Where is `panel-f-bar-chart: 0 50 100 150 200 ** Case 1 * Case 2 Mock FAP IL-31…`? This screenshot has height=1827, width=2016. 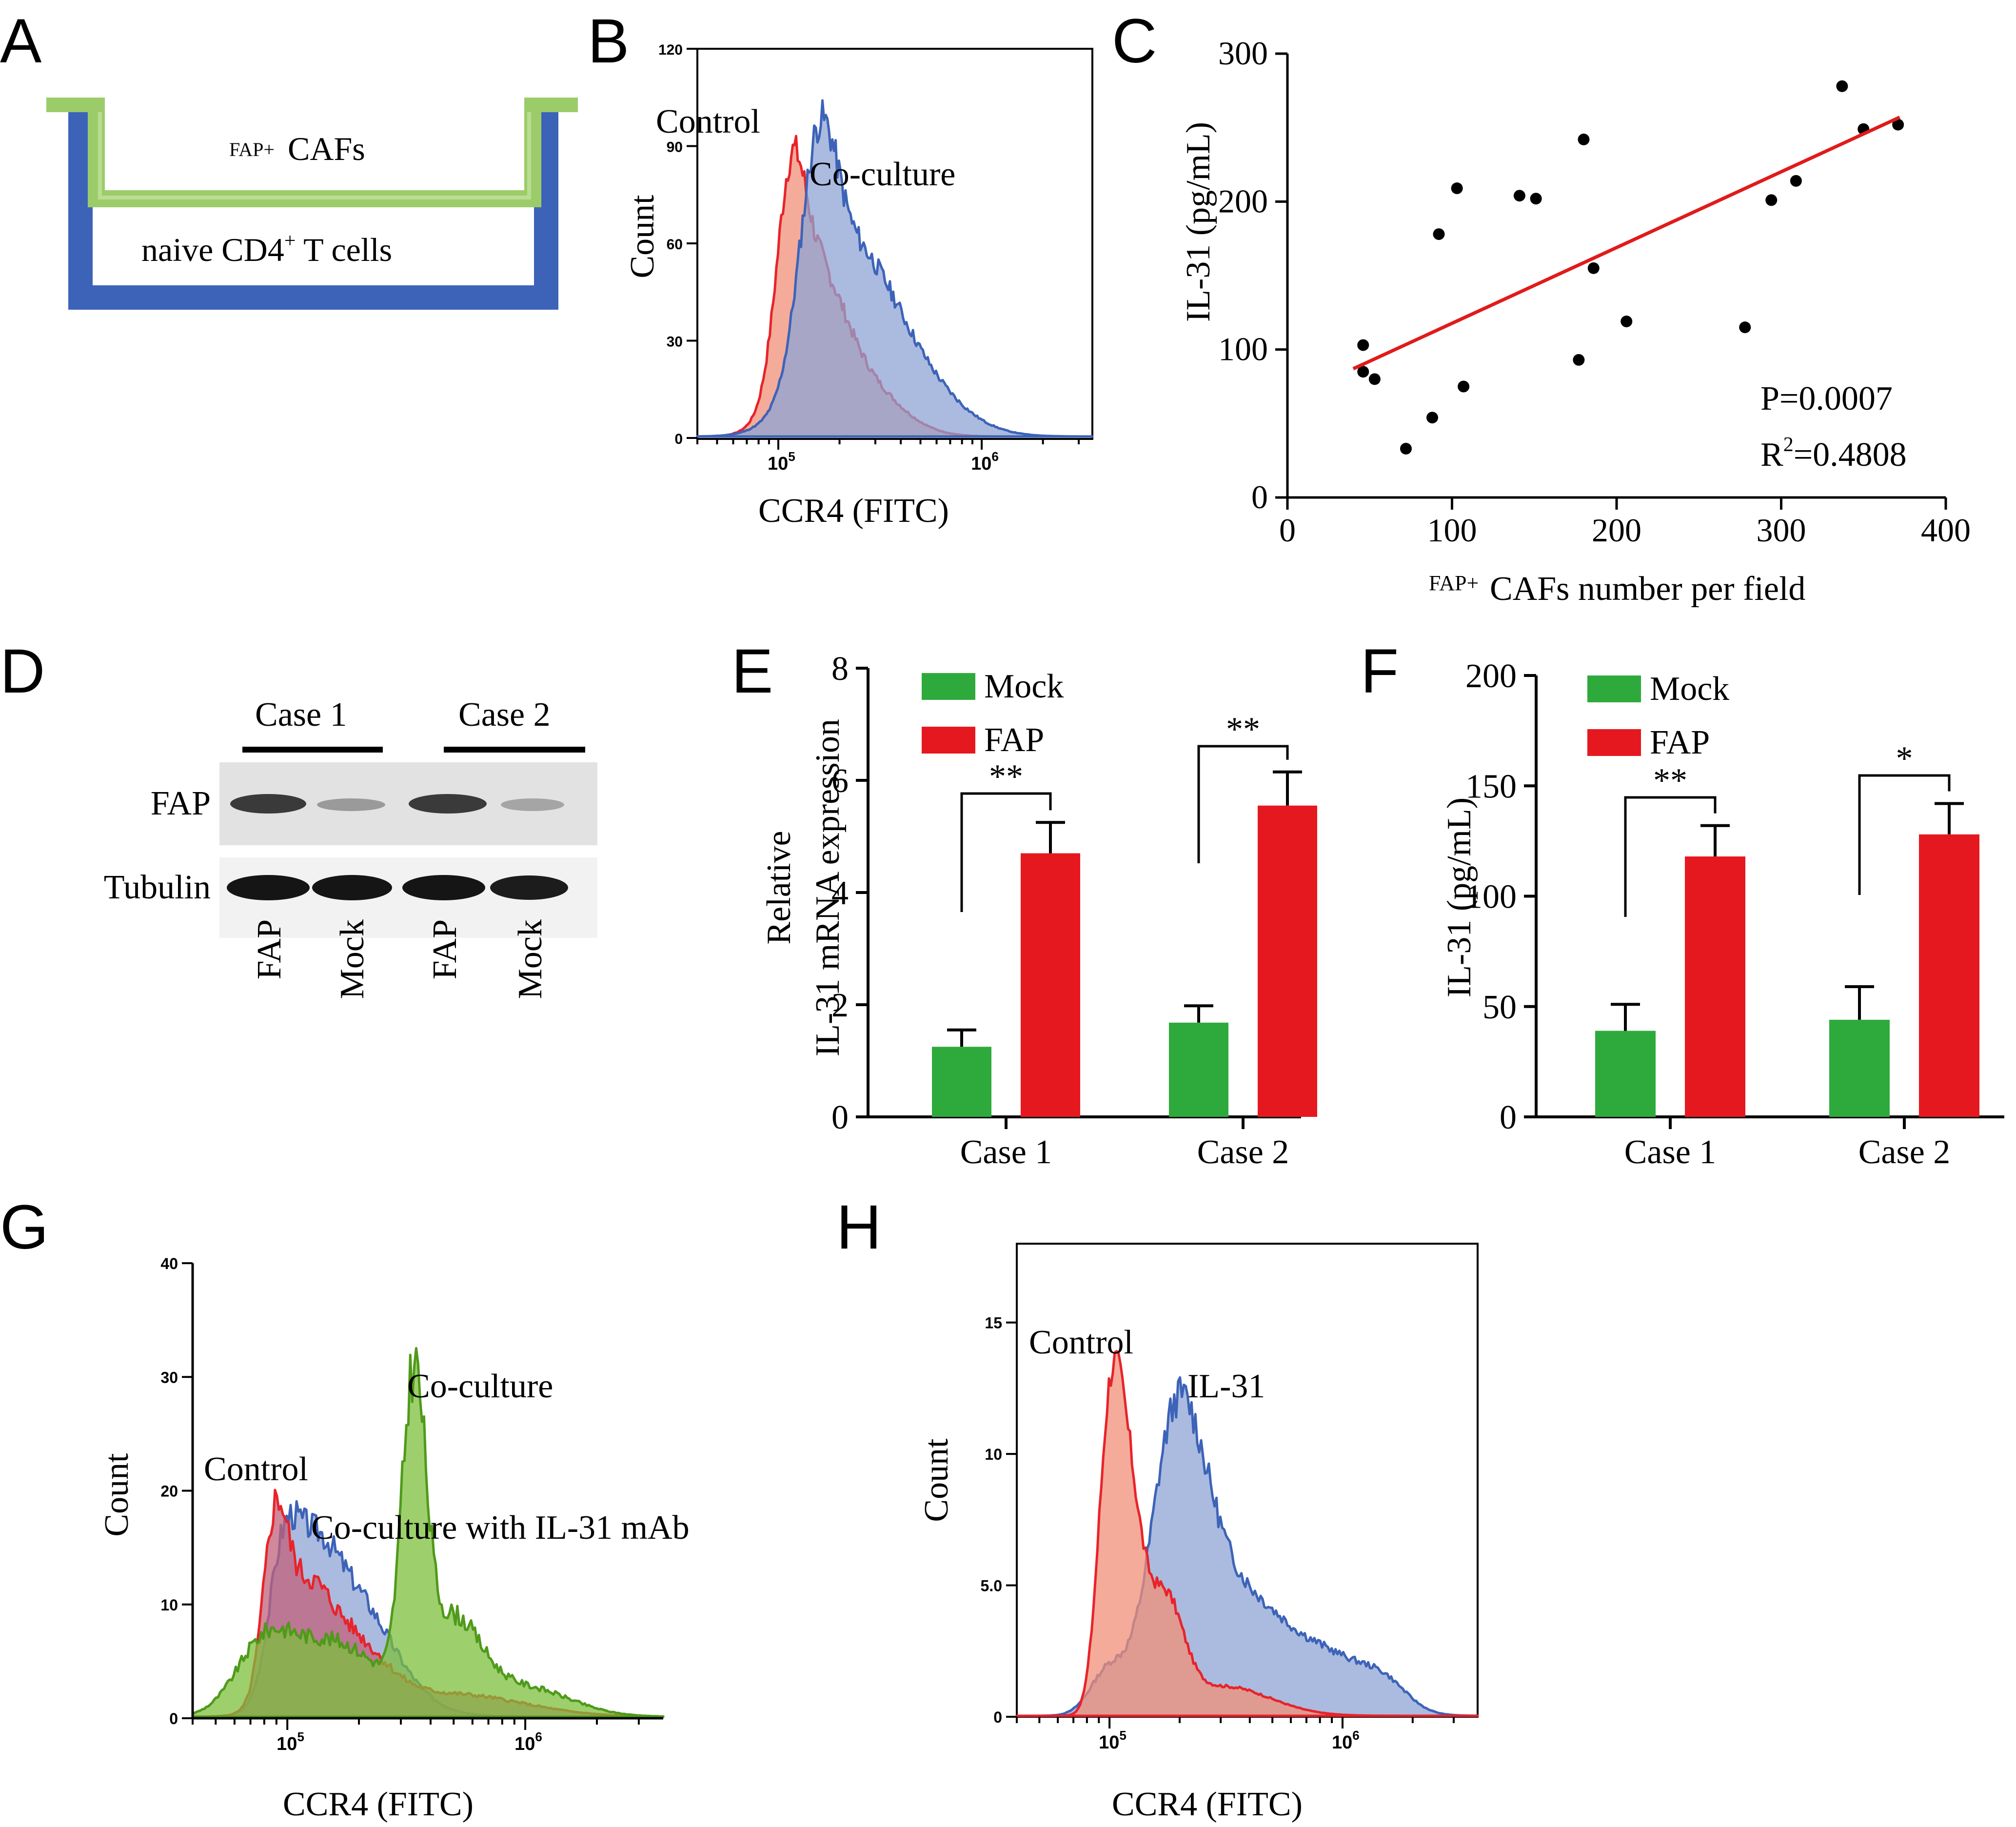
panel-f-bar-chart: 0 50 100 150 200 ** Case 1 * Case 2 Mock FAP IL-31… is located at coordinates (1722, 914).